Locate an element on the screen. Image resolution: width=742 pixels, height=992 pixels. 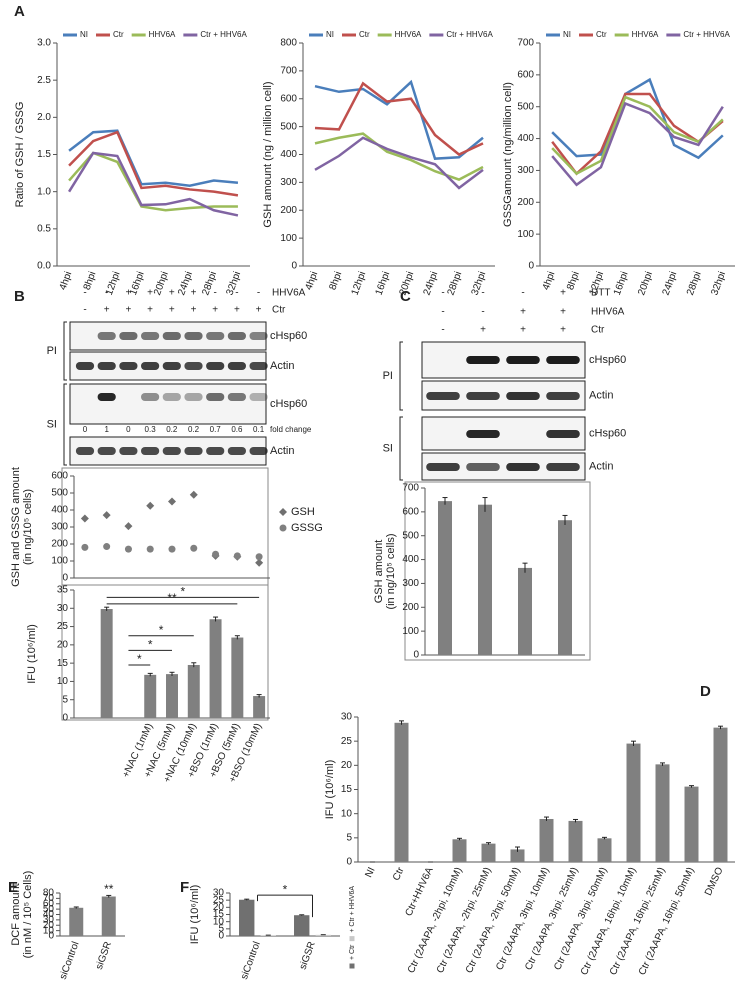
y-tick-label: 25 is located at coordinates (219, 900).